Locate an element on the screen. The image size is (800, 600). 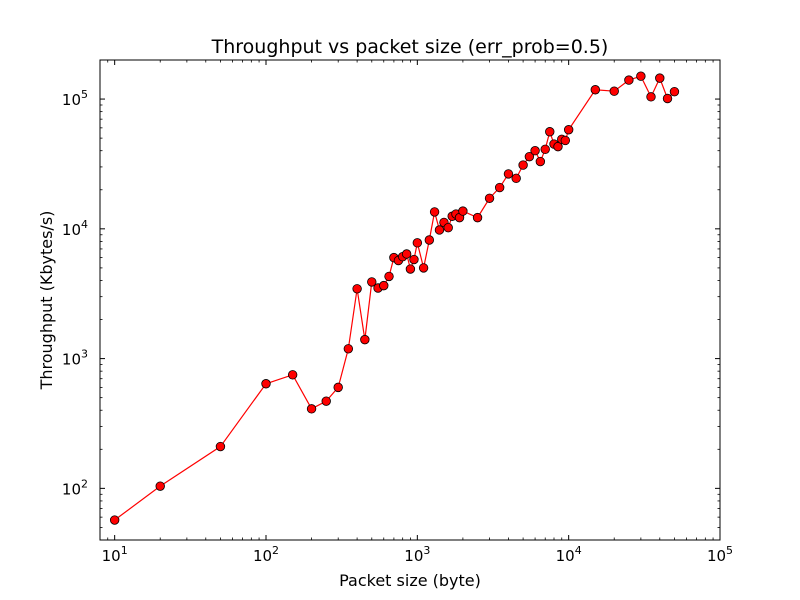
x-axis-label: Packet size (byte) is located at coordinates (410, 580).